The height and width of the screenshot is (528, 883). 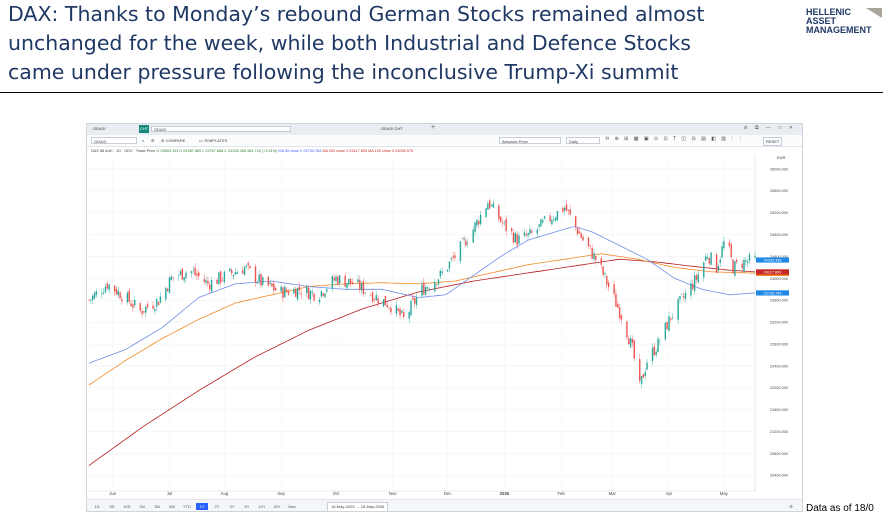 I want to click on range-button: 3Y, so click(x=232, y=506).